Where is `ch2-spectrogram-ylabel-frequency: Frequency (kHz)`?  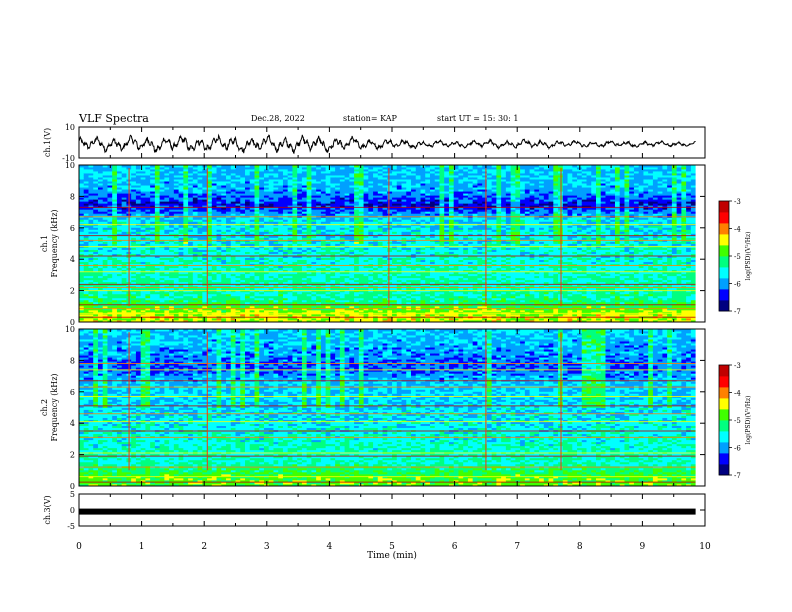
ch2-spectrogram-ylabel-frequency: Frequency (kHz) is located at coordinates (54, 407).